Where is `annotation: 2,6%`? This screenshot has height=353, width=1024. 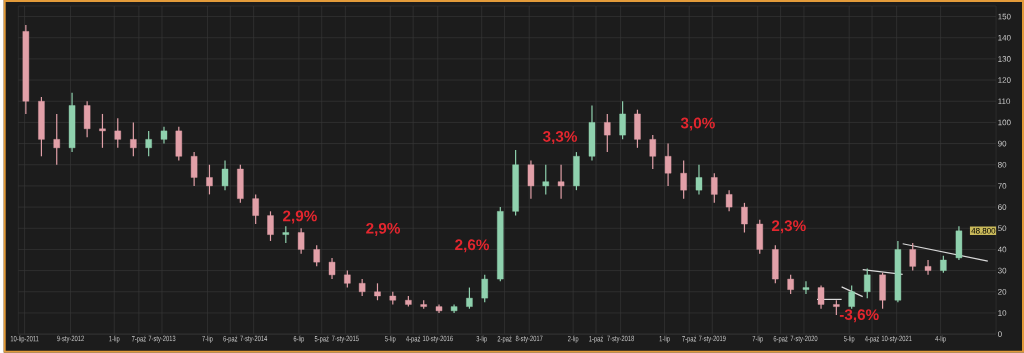
annotation: 2,6% is located at coordinates (472, 246).